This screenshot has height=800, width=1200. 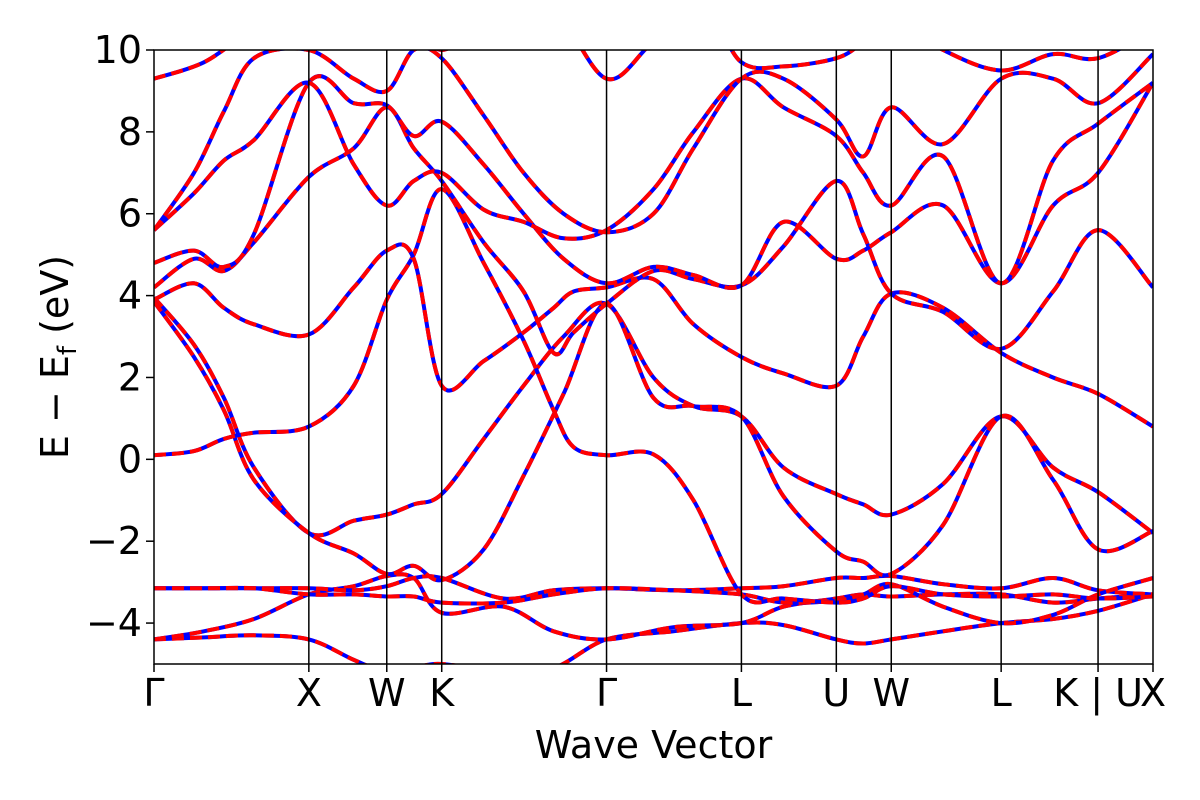 I want to click on y-axis-label-main: E − E, so click(x=55, y=407).